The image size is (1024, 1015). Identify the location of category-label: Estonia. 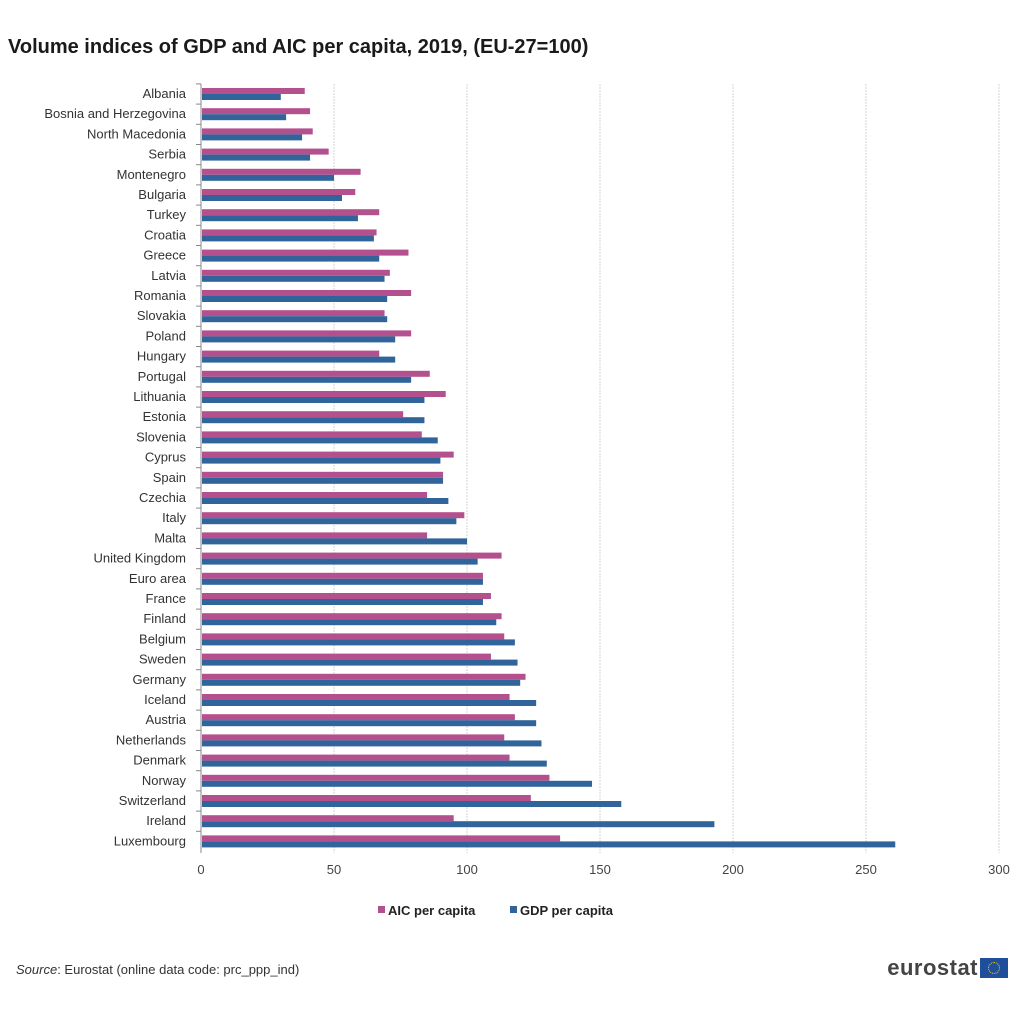
(165, 416).